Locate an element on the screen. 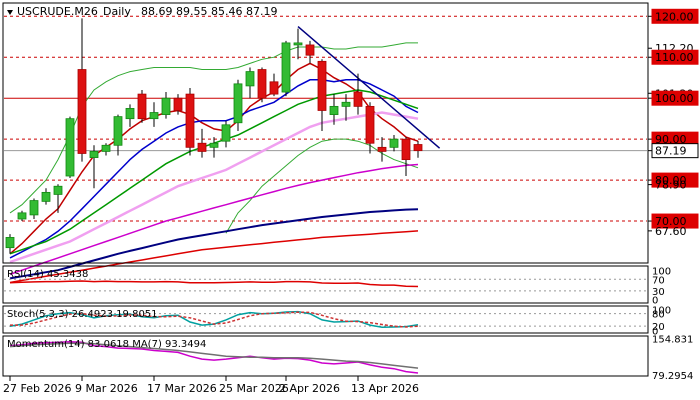 This screenshot has height=400, width=700. price-tick-label: 70.00 is located at coordinates (671, 221).